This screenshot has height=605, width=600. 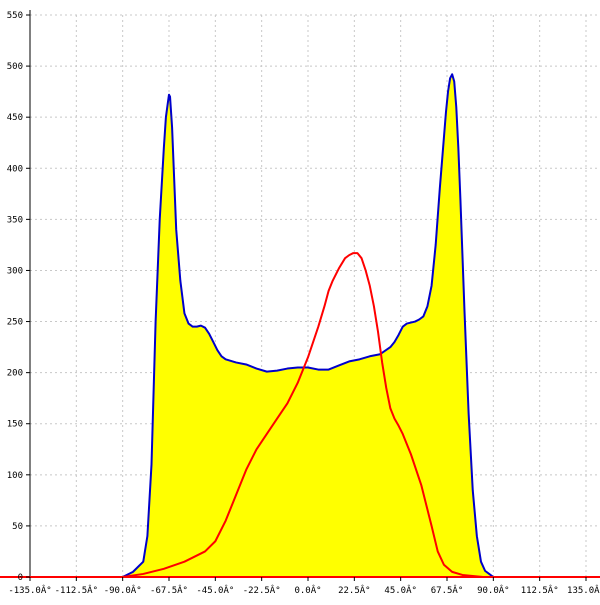 What do you see at coordinates (400, 590) in the screenshot?
I see `x-tick-label: 45.0Â°` at bounding box center [400, 590].